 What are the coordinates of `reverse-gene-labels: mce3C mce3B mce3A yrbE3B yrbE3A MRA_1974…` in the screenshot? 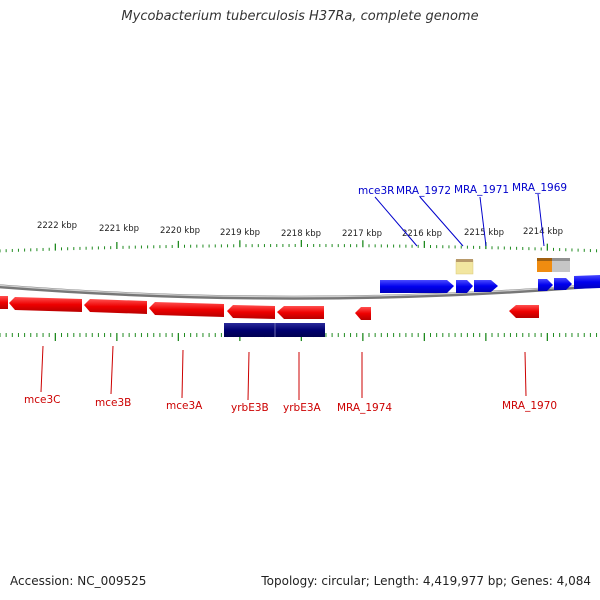 It's located at (290, 404).